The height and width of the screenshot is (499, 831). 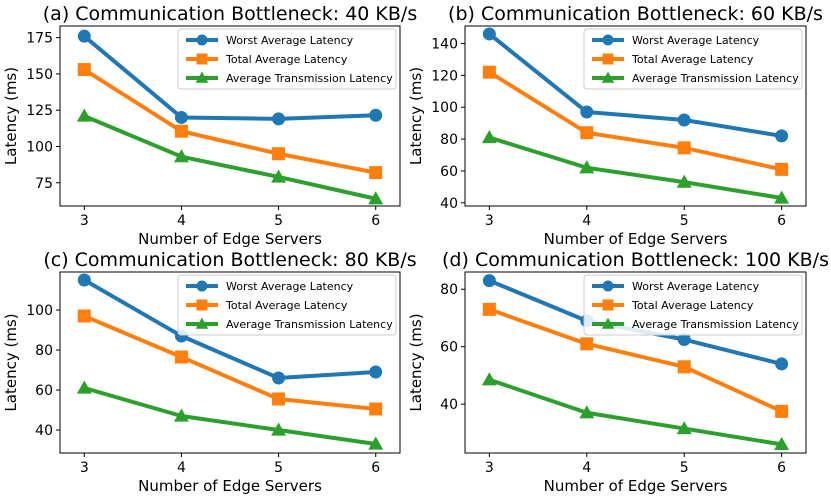 I want to click on legend-label: Total Average Latency, so click(x=692, y=59).